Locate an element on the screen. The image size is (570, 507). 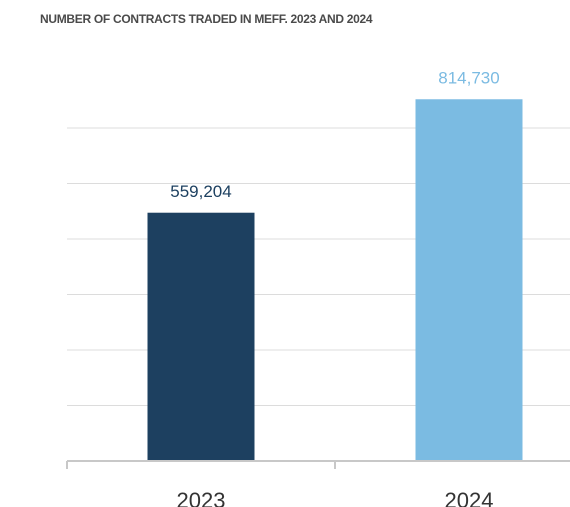
value-label: 814,730 is located at coordinates (468, 78).